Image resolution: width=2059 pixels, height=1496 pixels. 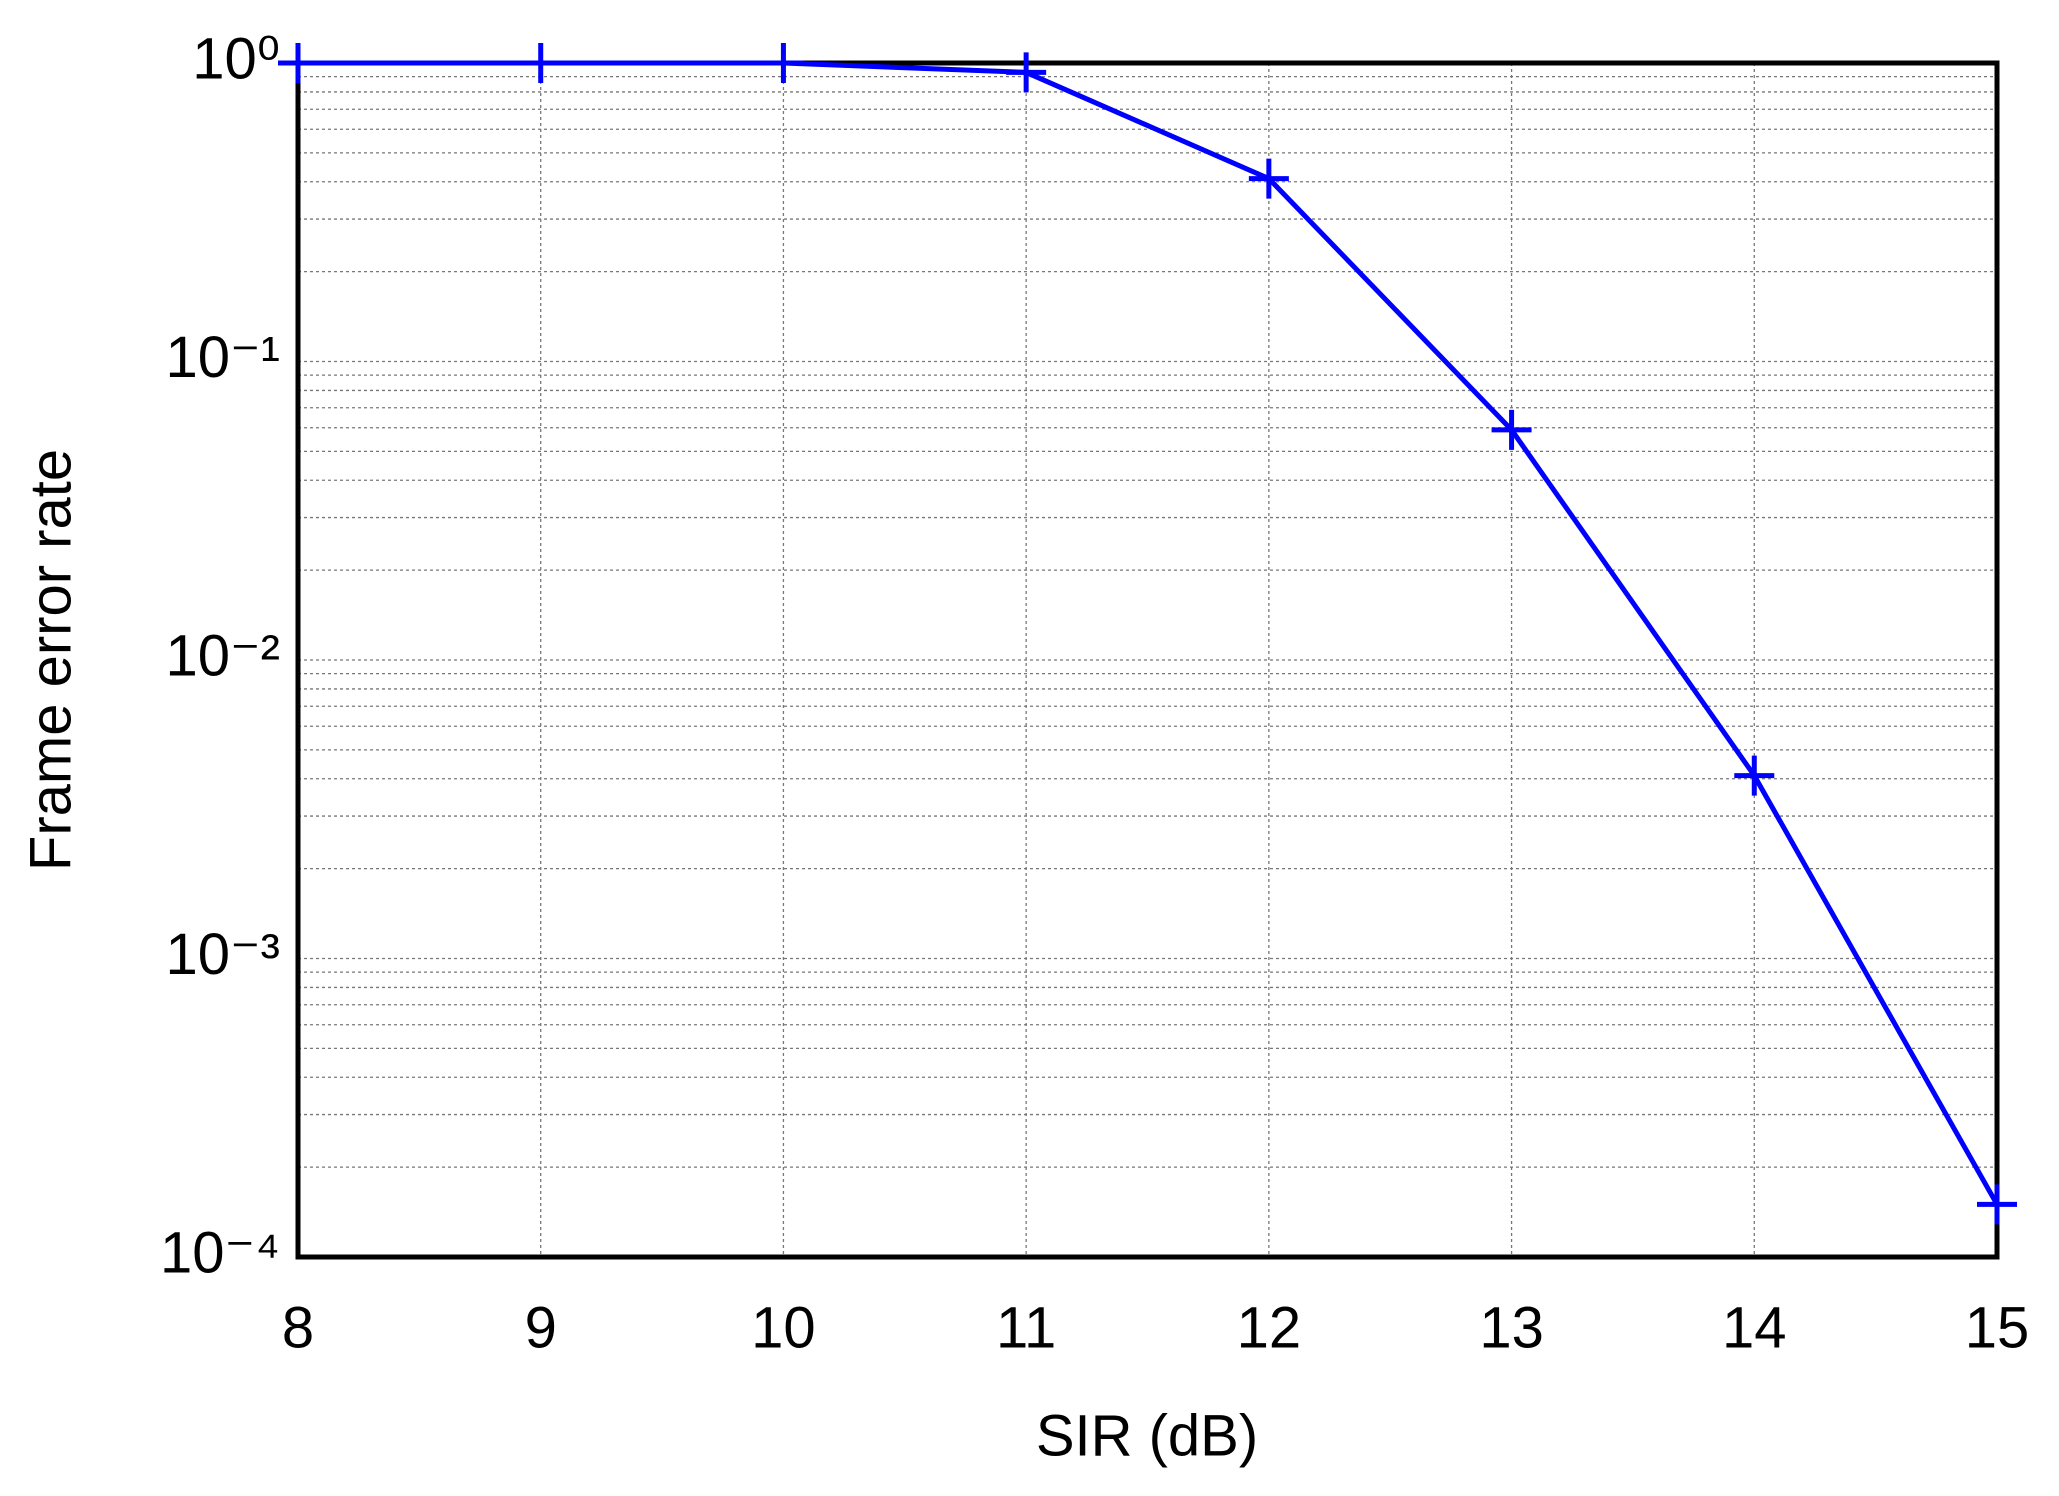 What do you see at coordinates (1147, 1435) in the screenshot?
I see `x-axis-label: SIR (dB)` at bounding box center [1147, 1435].